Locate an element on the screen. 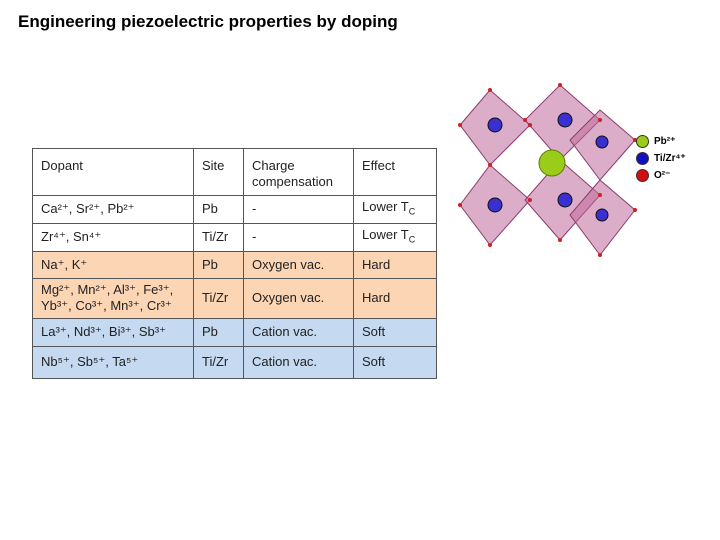 Image resolution: width=720 pixels, height=540 pixels. legend-item: Ti/Zr⁴⁺ is located at coordinates (661, 158).